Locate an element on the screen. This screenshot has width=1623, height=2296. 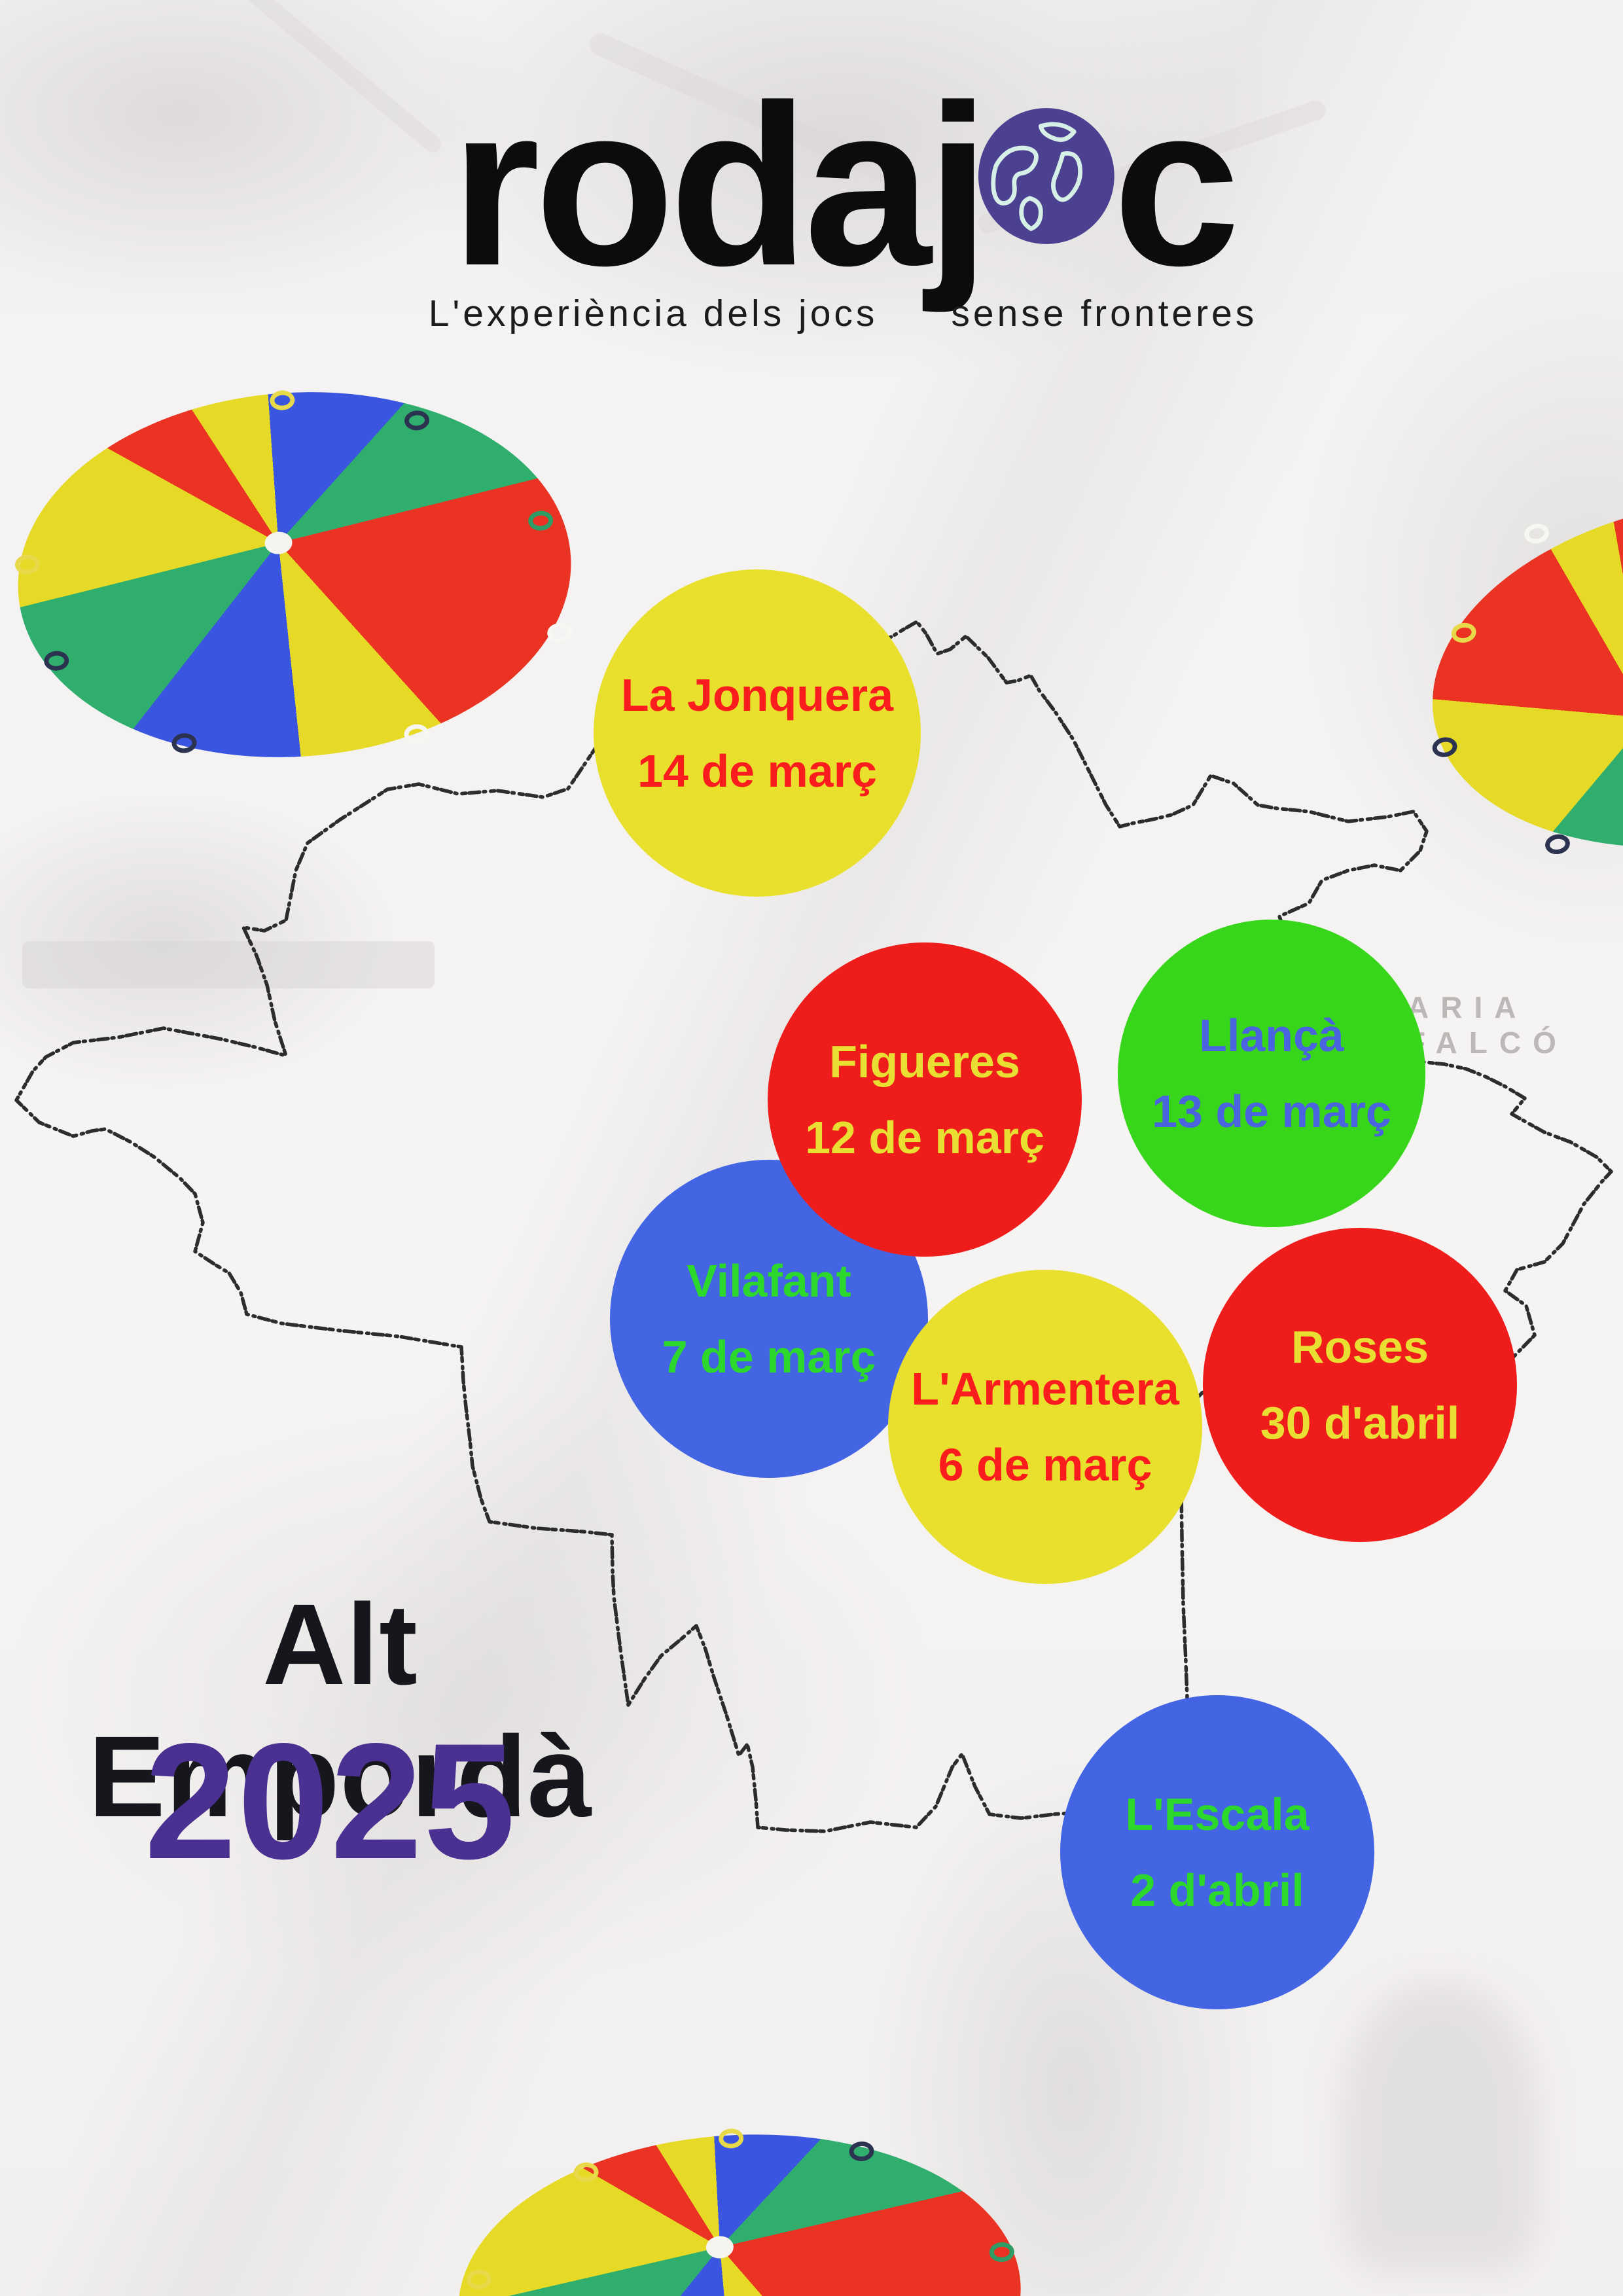
event-town: Vilafant is located at coordinates (769, 1280).